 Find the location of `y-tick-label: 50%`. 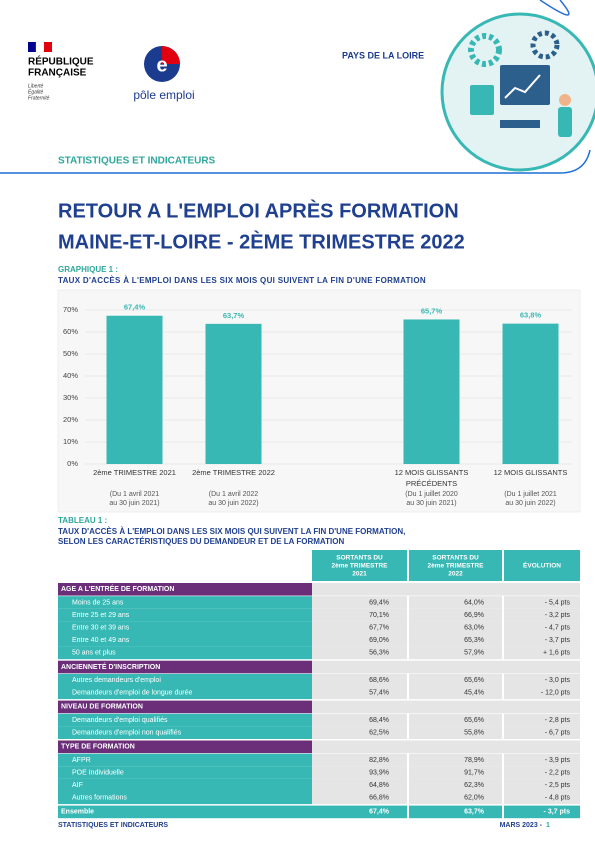

y-tick-label: 50% is located at coordinates (70, 353).